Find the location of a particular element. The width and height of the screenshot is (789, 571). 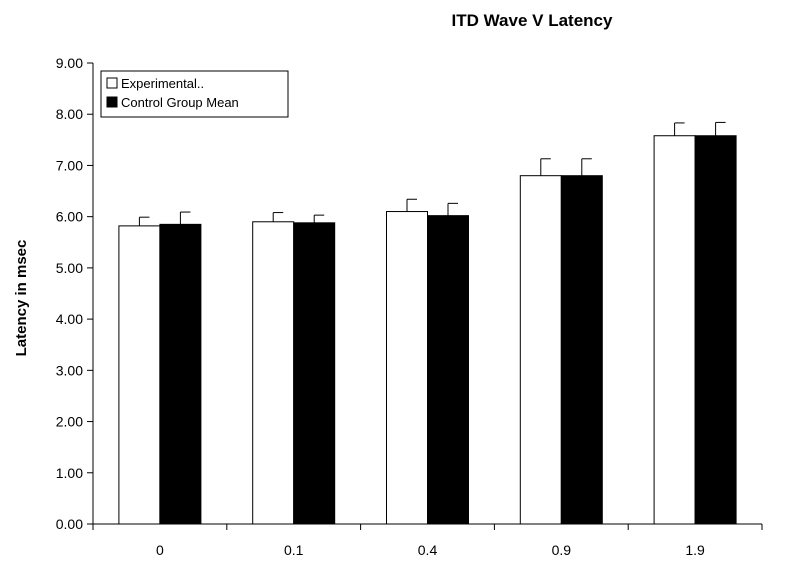

legend-label-experimental: Experimental.. is located at coordinates (162, 83).